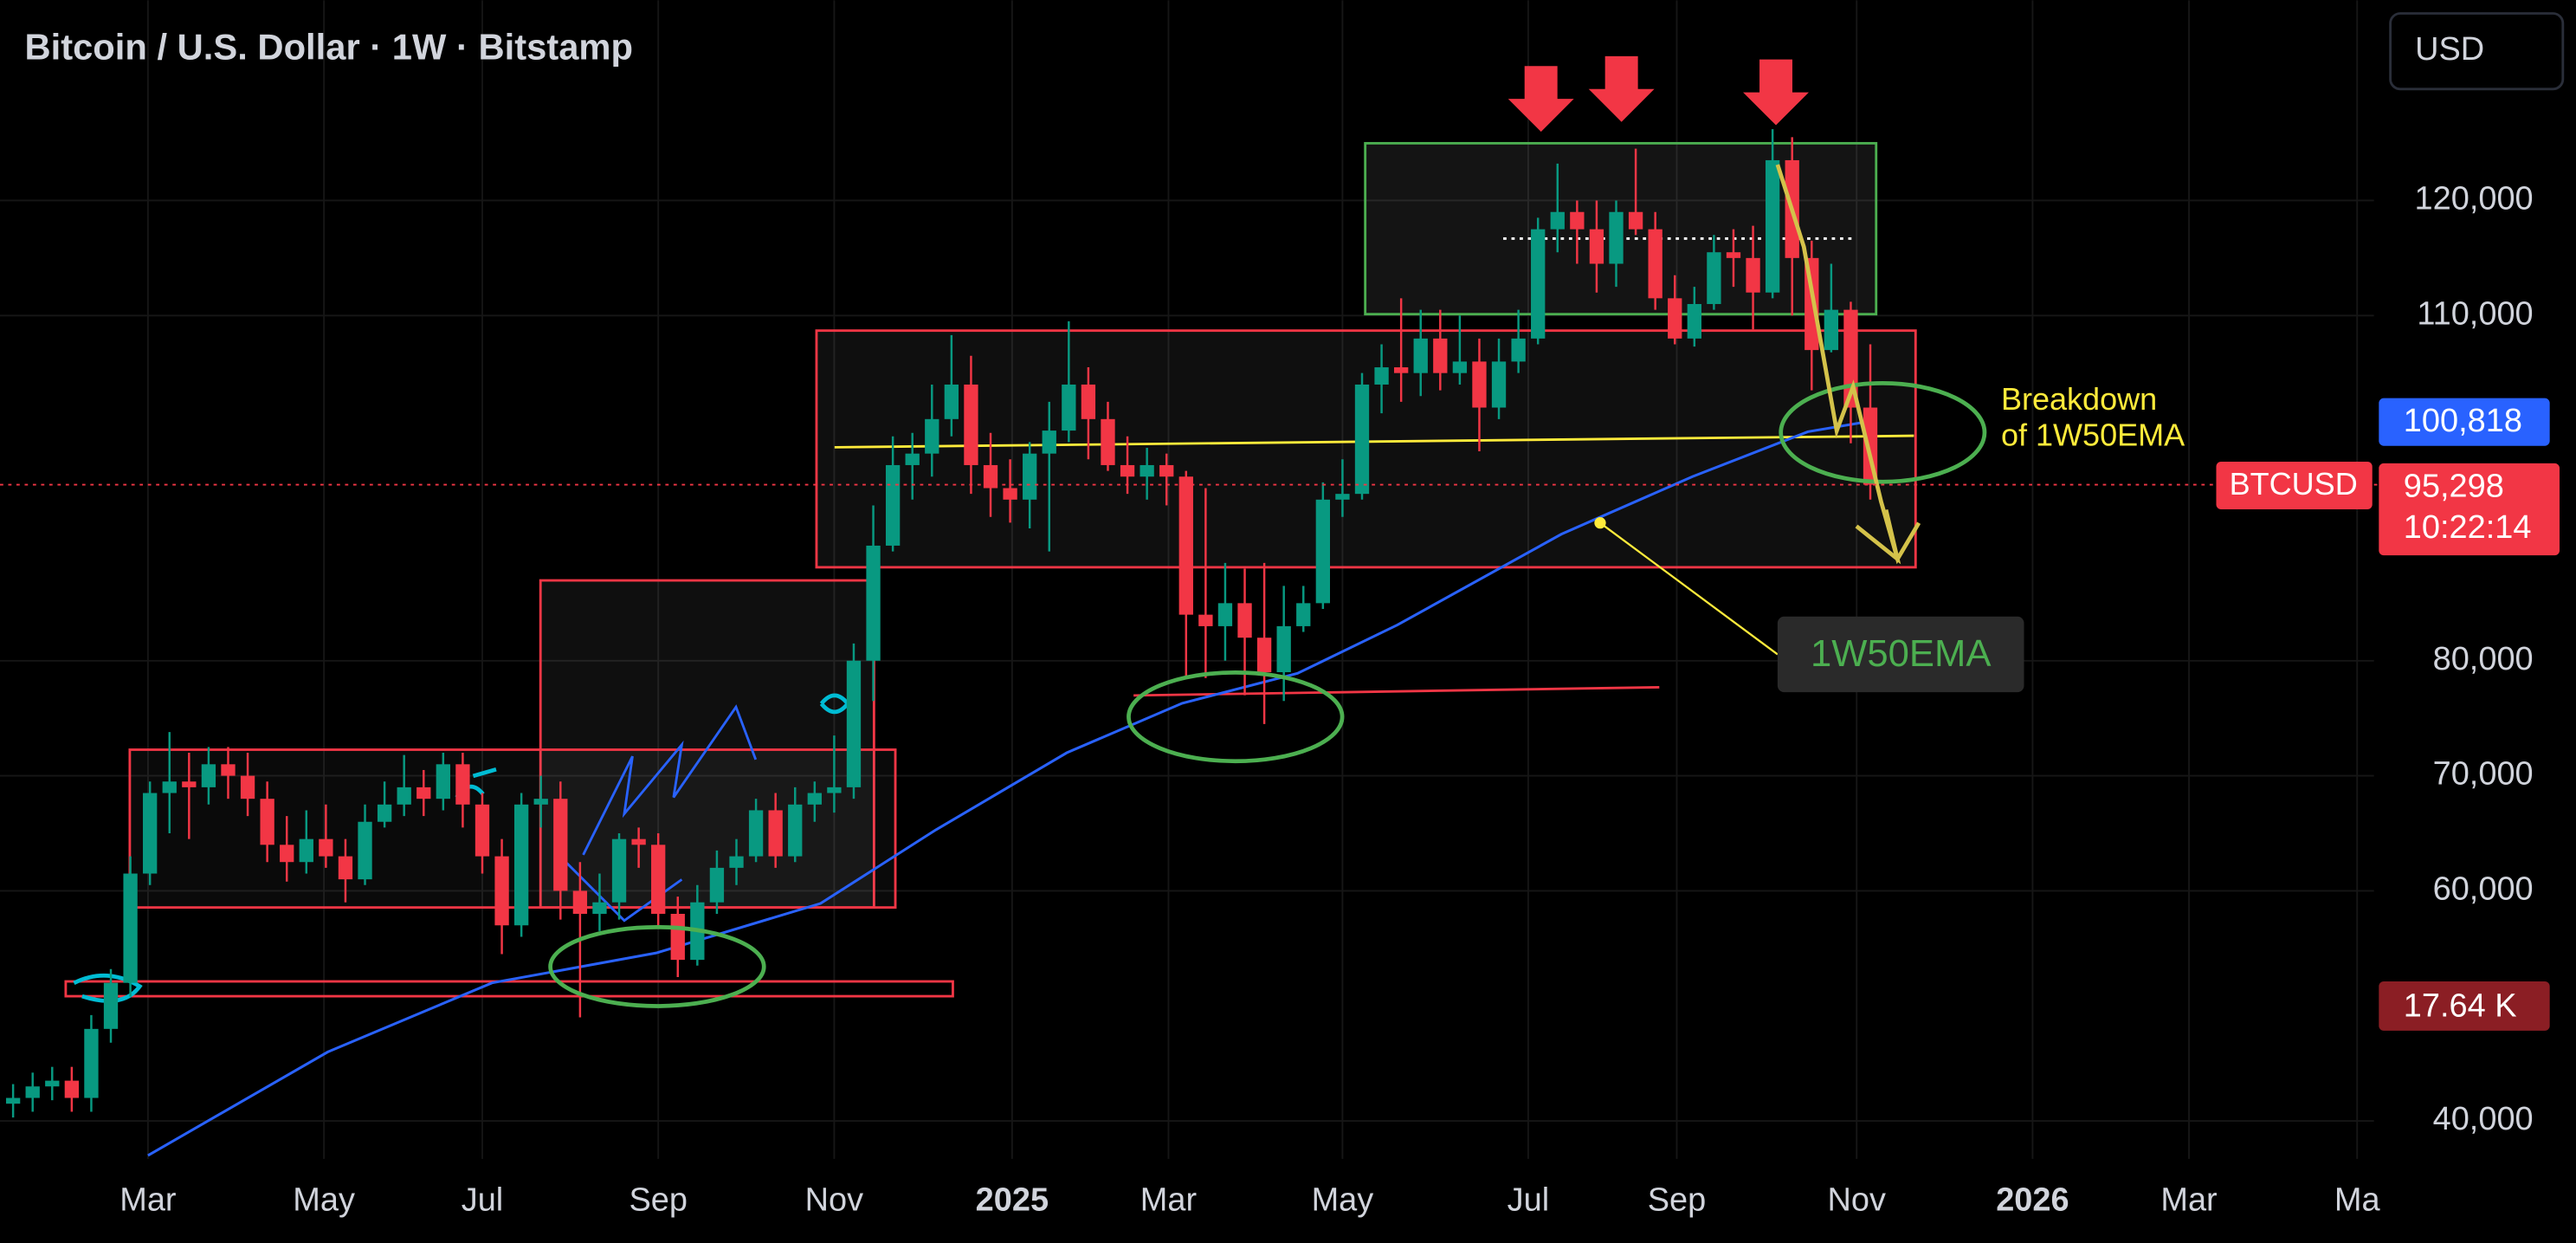 This screenshot has height=1243, width=2576. I want to click on symbol-tag, so click(2294, 485).